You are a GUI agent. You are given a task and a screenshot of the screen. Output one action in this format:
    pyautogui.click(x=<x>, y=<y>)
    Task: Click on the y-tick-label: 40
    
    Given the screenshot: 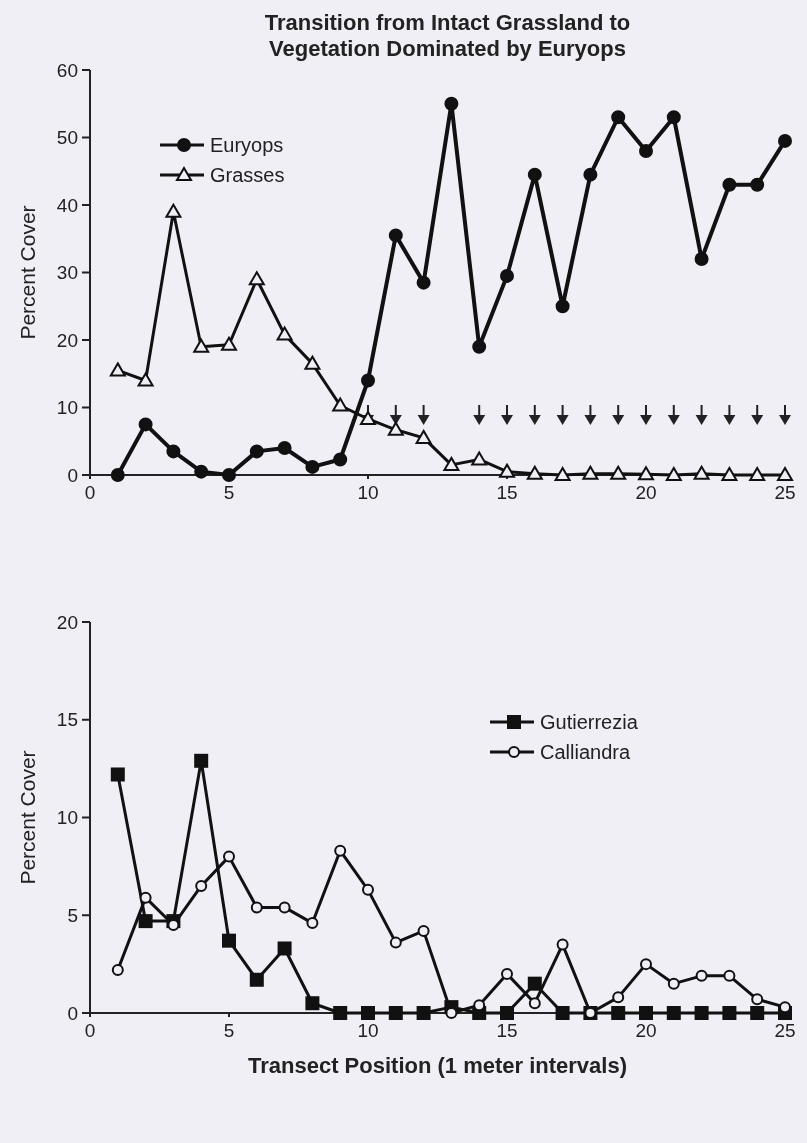 What is the action you would take?
    pyautogui.click(x=67, y=205)
    